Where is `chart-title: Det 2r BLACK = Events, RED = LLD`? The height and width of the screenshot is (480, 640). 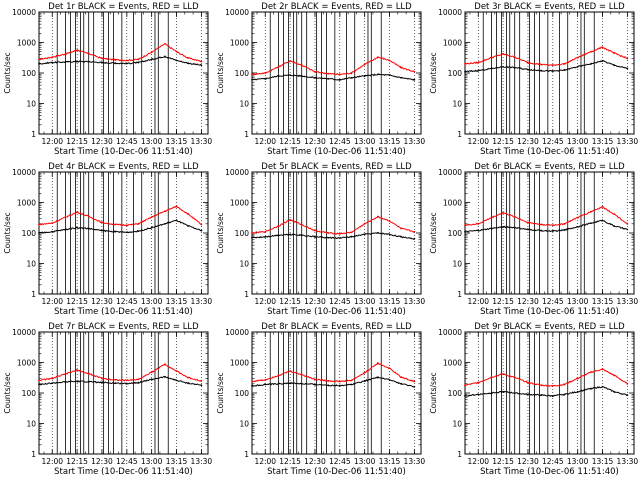
chart-title: Det 2r BLACK = Events, RED = LLD is located at coordinates (336, 7).